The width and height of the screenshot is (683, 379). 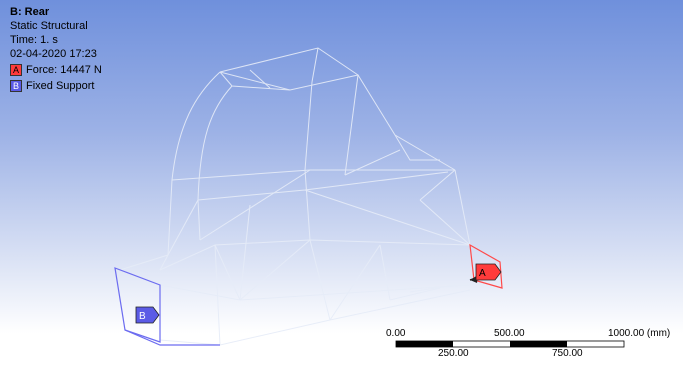 What do you see at coordinates (16, 70) in the screenshot?
I see `legend-key-force: A` at bounding box center [16, 70].